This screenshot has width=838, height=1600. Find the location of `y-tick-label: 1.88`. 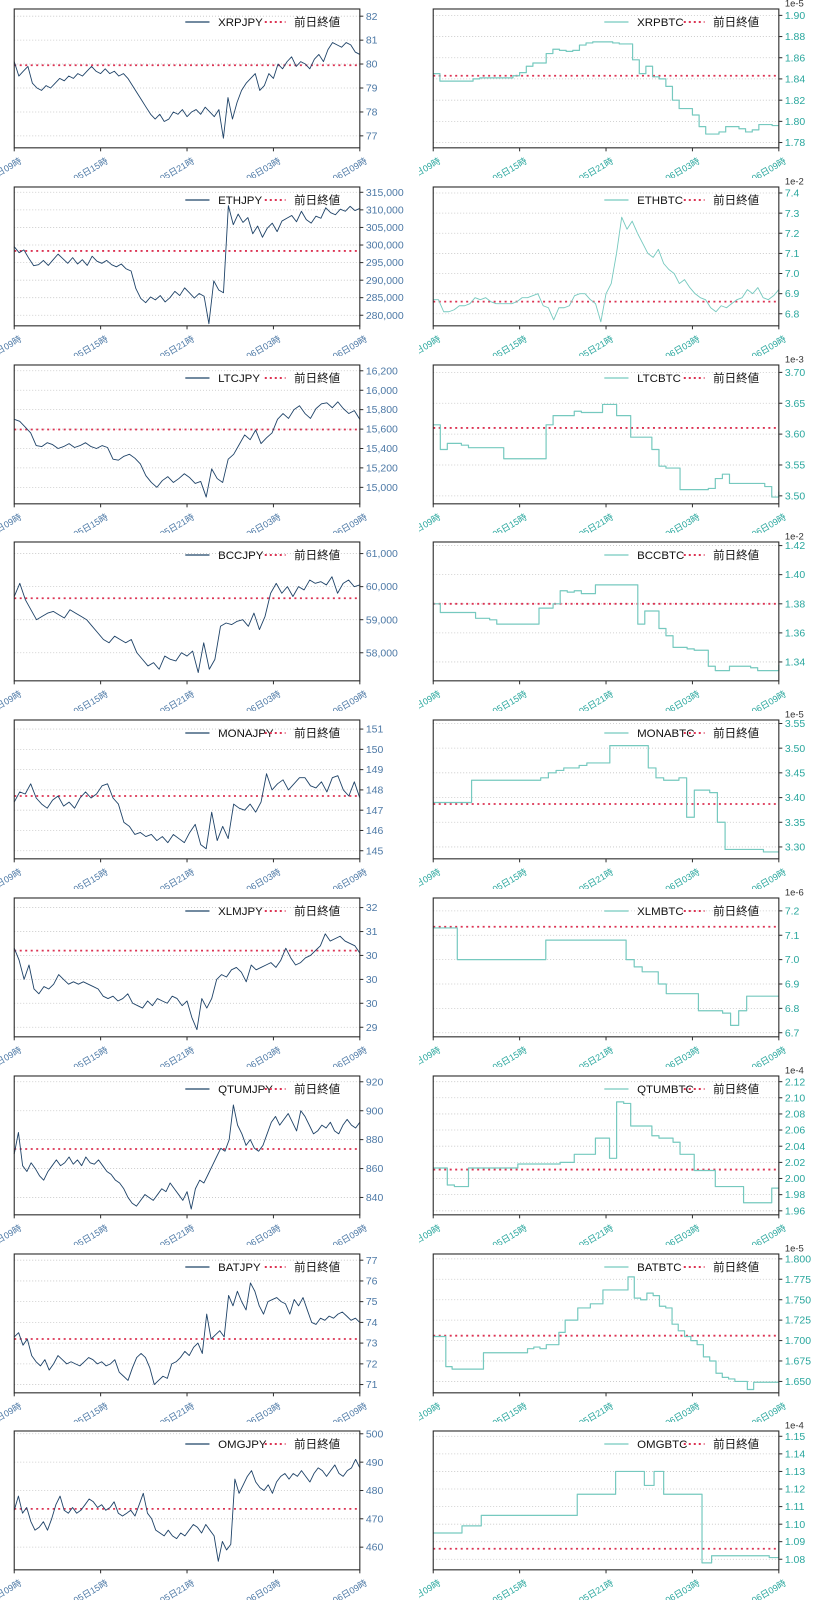

y-tick-label: 1.88 is located at coordinates (795, 37).